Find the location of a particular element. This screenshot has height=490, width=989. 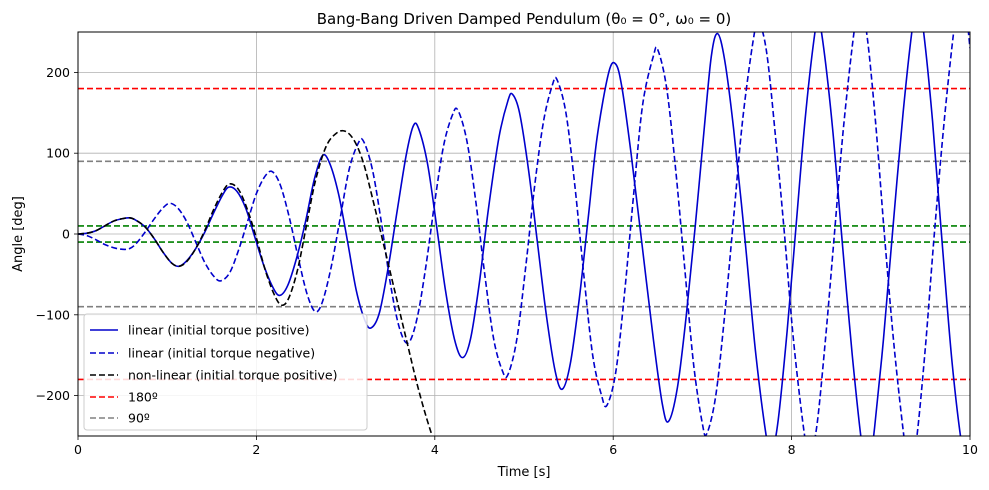

legend-label-180: 180º is located at coordinates (143, 397).